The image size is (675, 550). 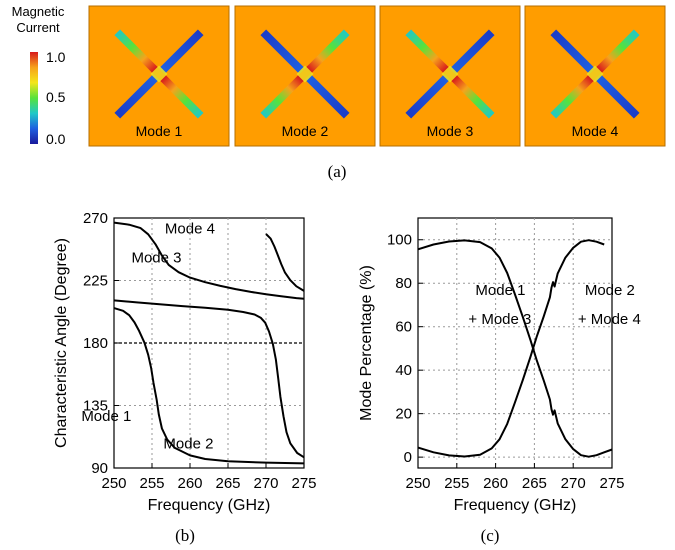 What do you see at coordinates (303, 483) in the screenshot?
I see `chart-b-xtick-label: 275` at bounding box center [303, 483].